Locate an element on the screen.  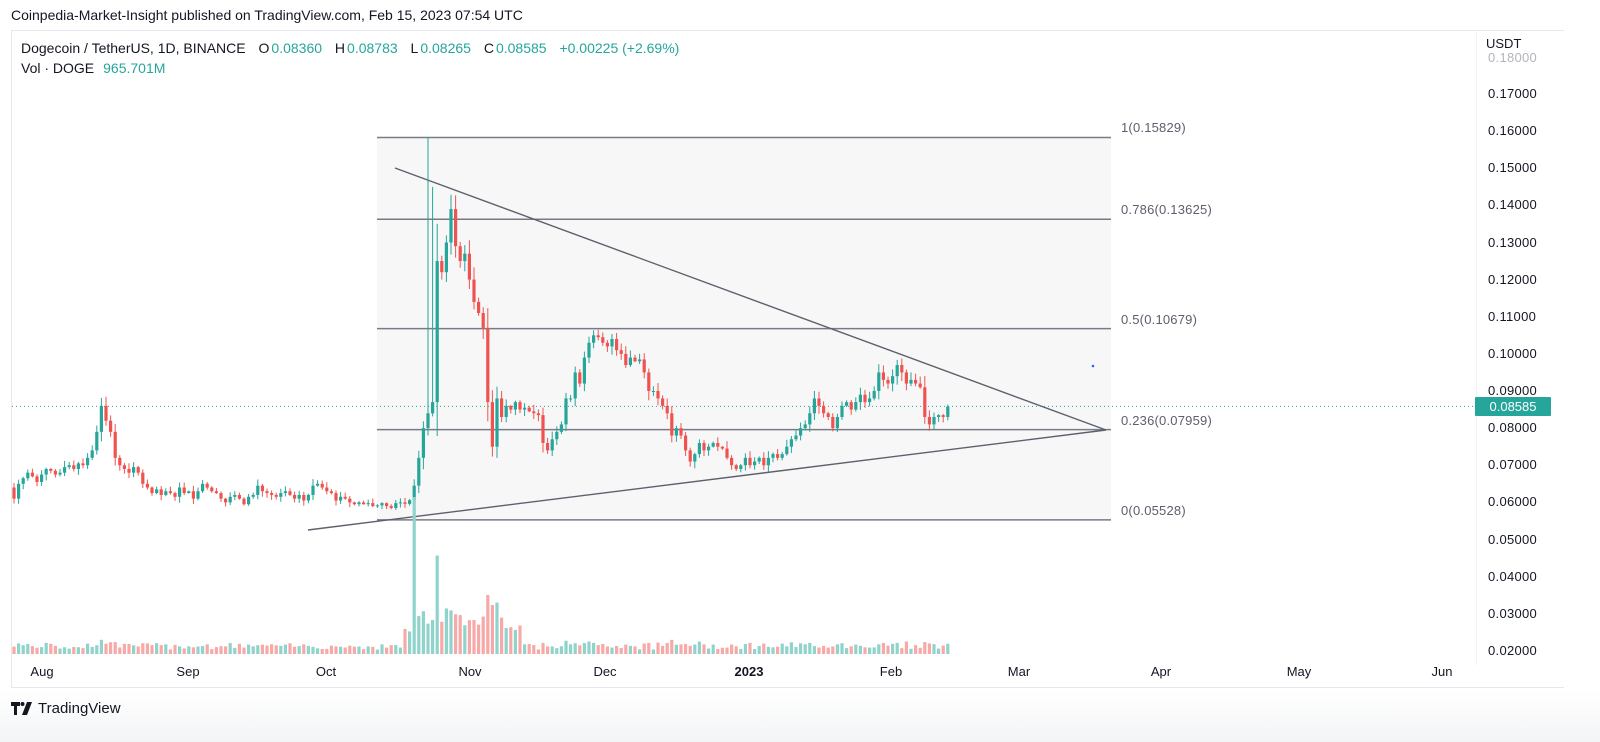
price-scale is located at coordinates (1531, 347).